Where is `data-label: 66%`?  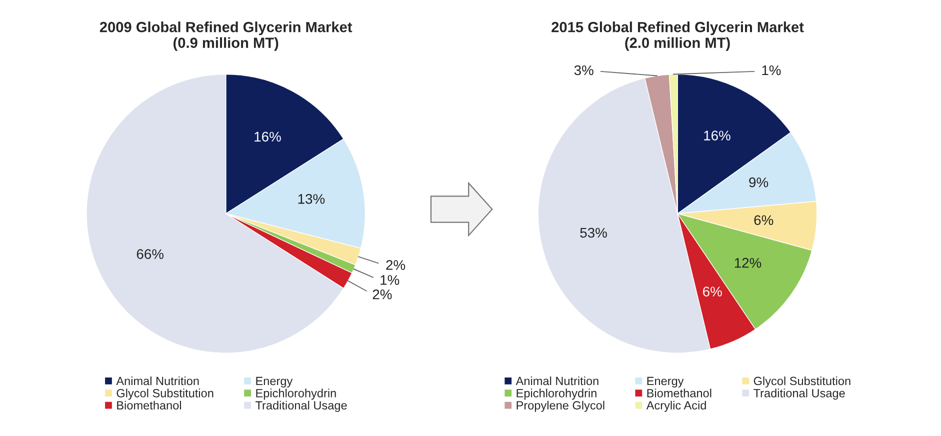 data-label: 66% is located at coordinates (150, 254).